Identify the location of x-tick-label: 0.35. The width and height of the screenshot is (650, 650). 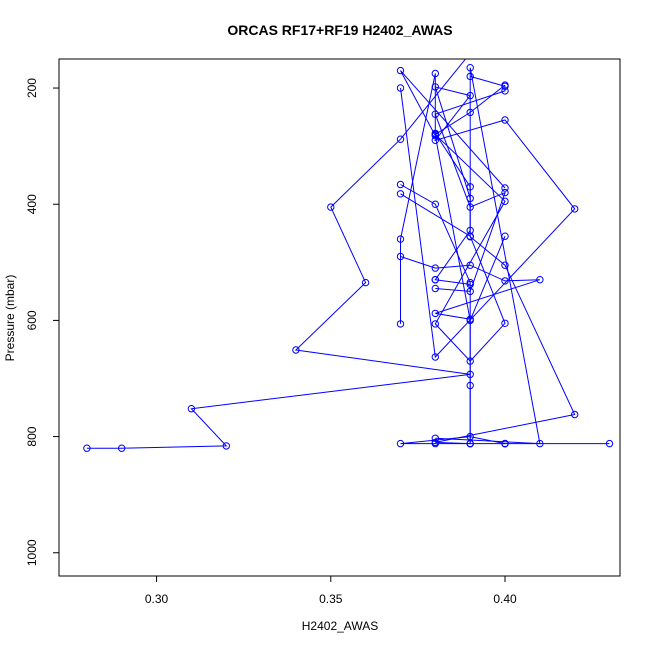
(331, 599).